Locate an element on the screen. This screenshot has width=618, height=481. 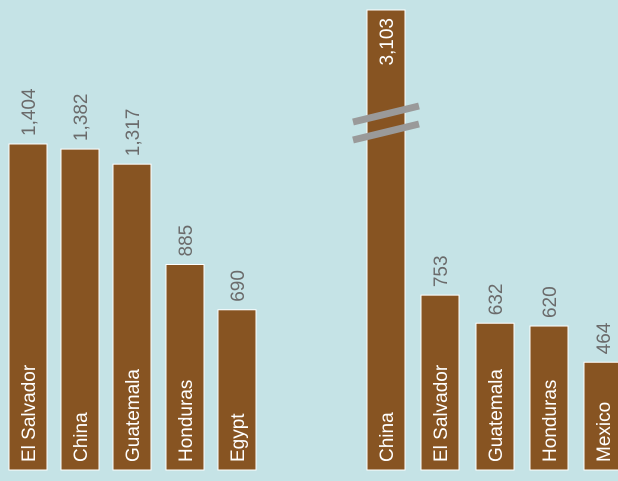
value-label: 3,103 is located at coordinates (387, 42).